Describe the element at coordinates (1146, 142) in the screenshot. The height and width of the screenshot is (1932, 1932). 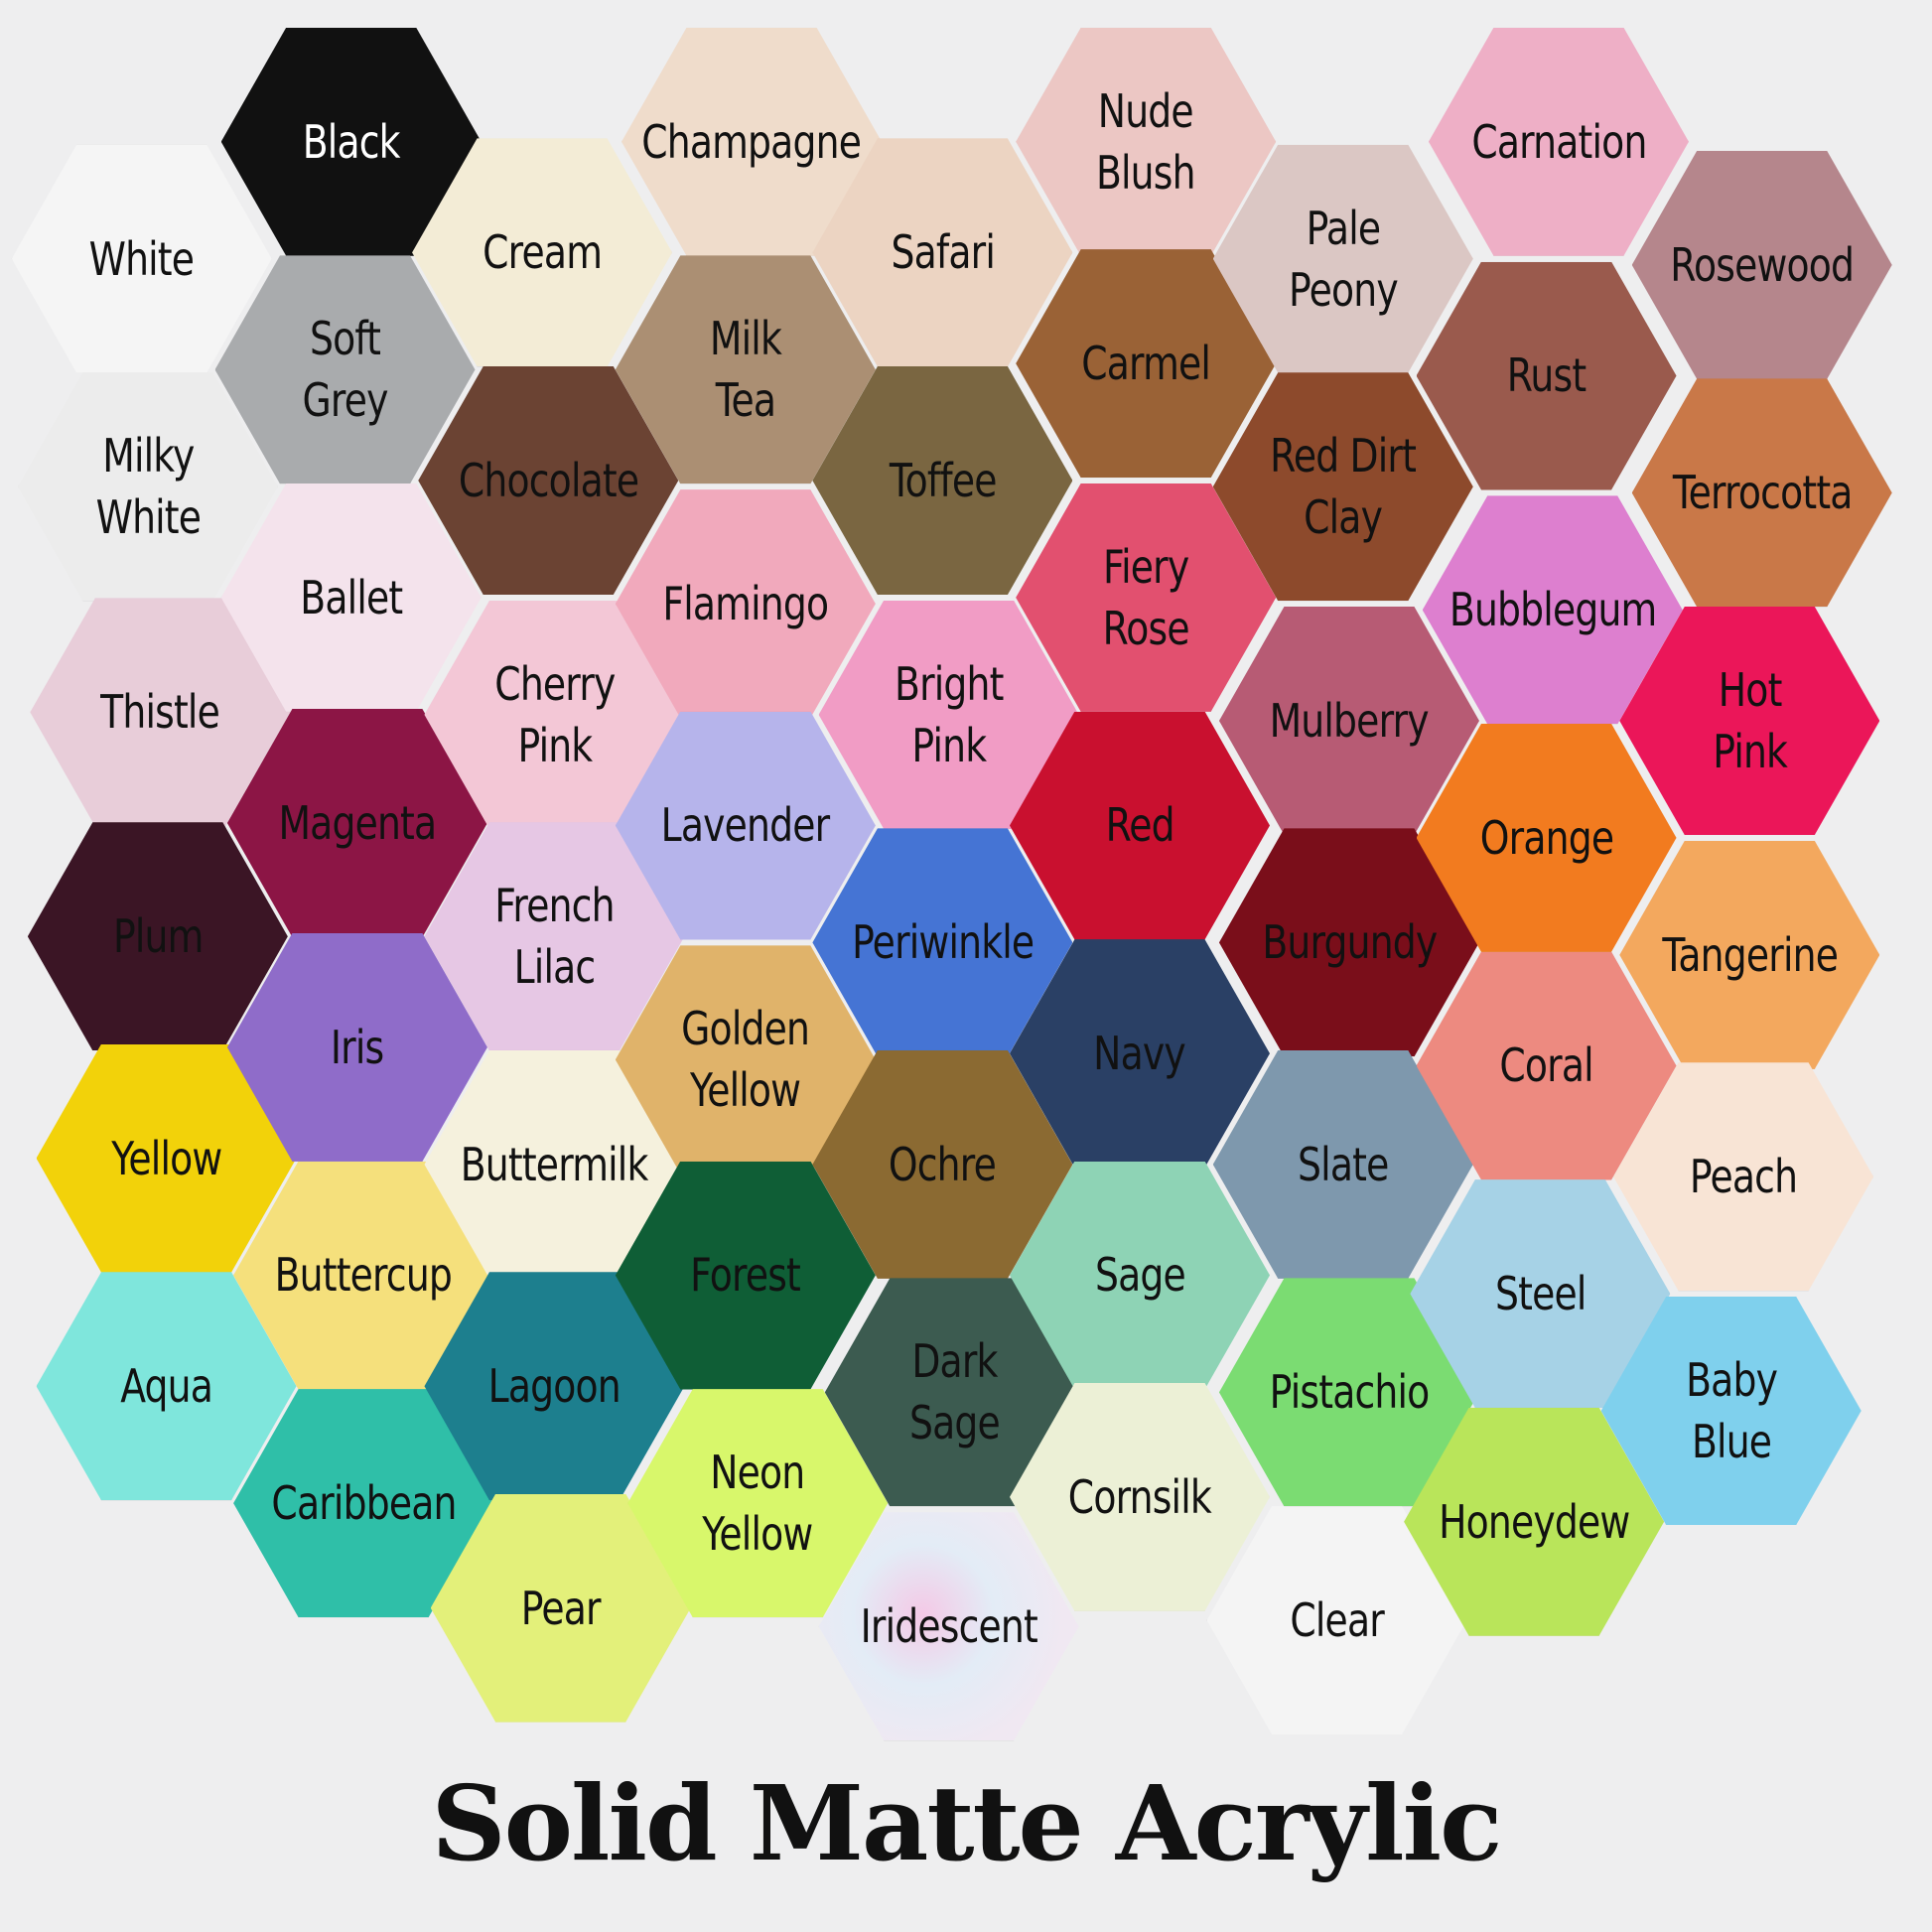
I see `swatch-label: Nude Blush` at that location.